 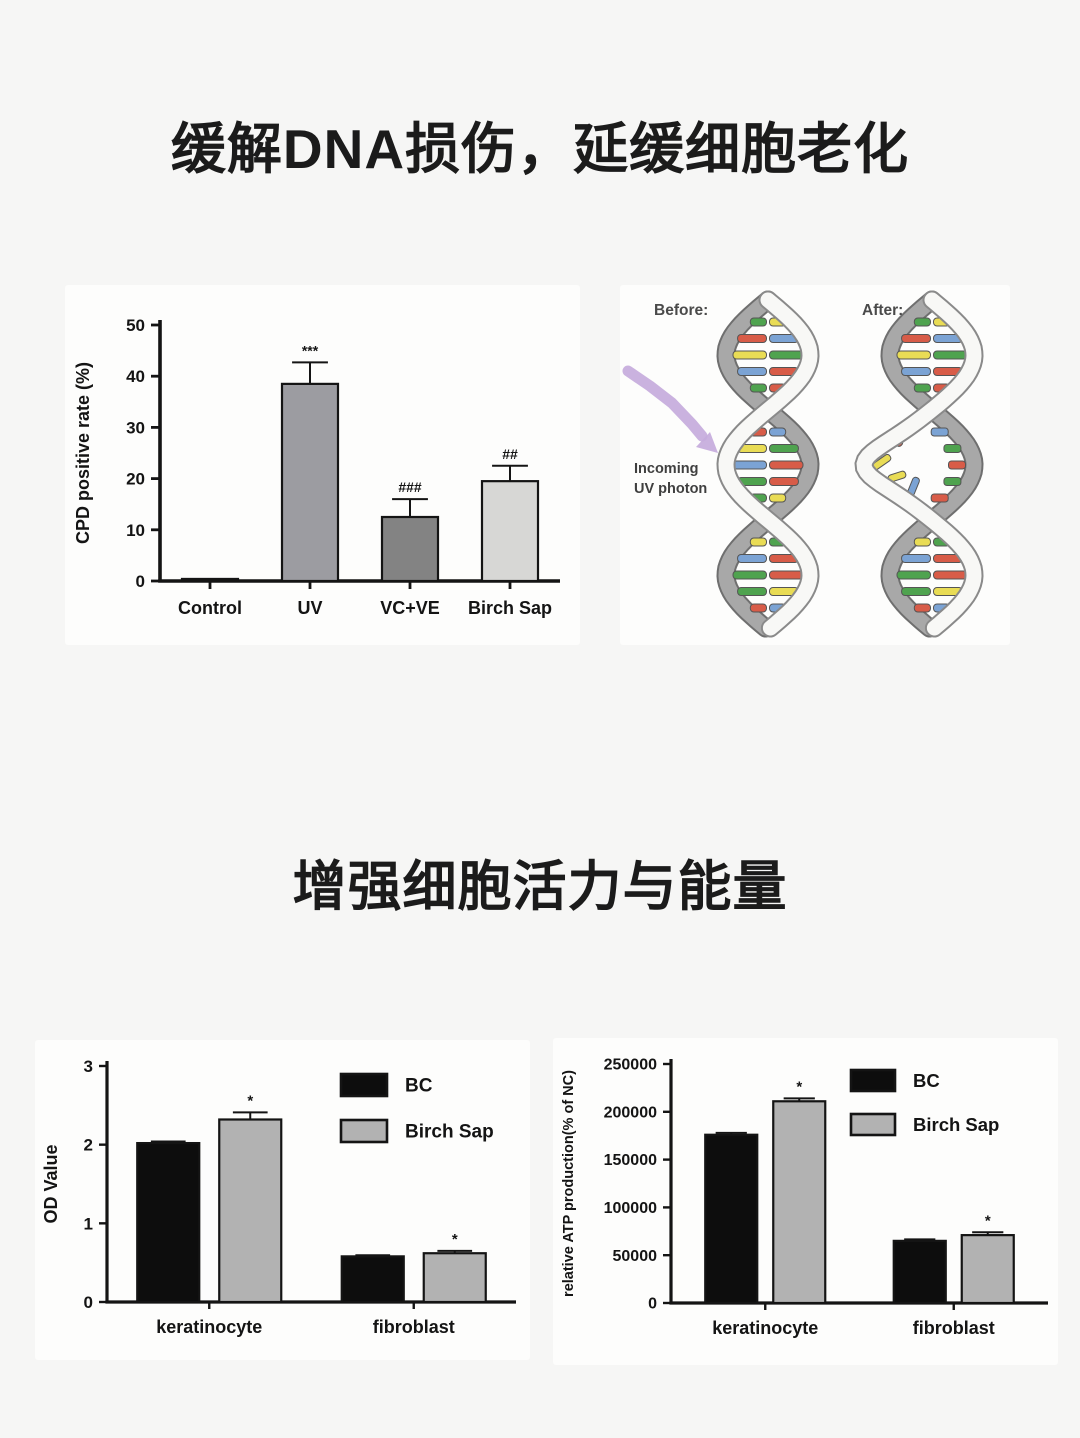 What do you see at coordinates (681, 310) in the screenshot?
I see `before-label: Before:` at bounding box center [681, 310].